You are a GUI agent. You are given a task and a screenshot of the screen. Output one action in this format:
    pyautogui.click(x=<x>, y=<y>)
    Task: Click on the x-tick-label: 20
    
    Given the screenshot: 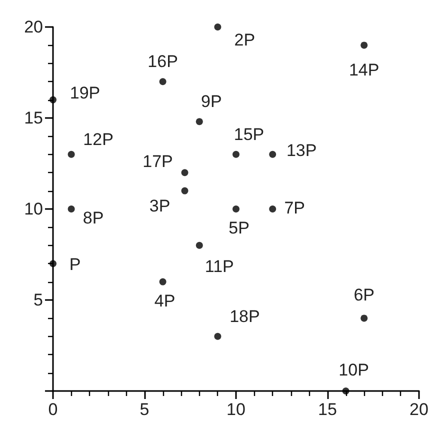 What is the action you would take?
    pyautogui.click(x=419, y=409)
    